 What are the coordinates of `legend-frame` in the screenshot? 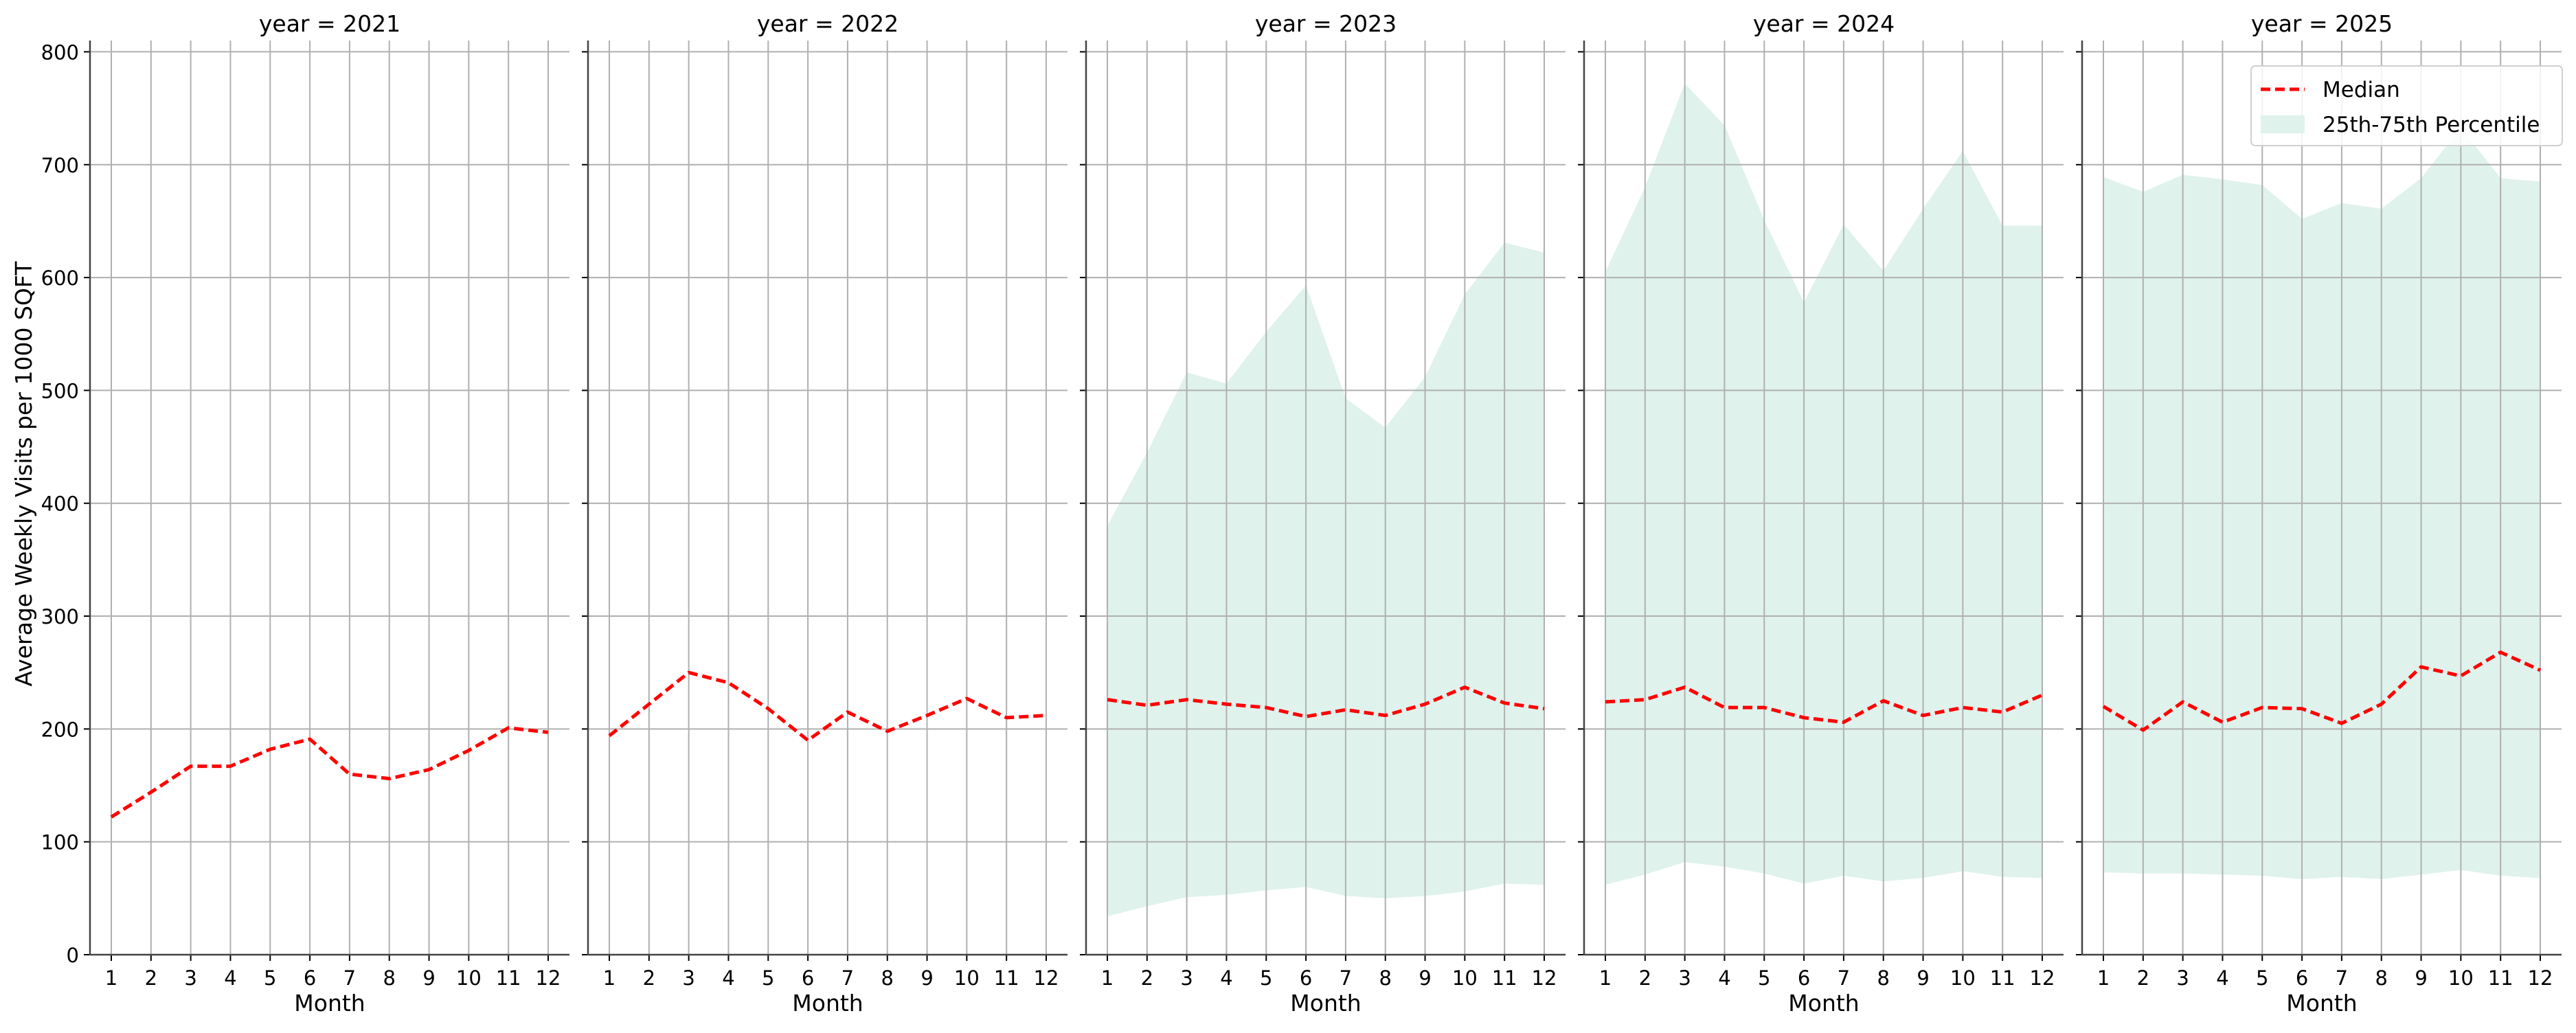 It's located at (2406, 106).